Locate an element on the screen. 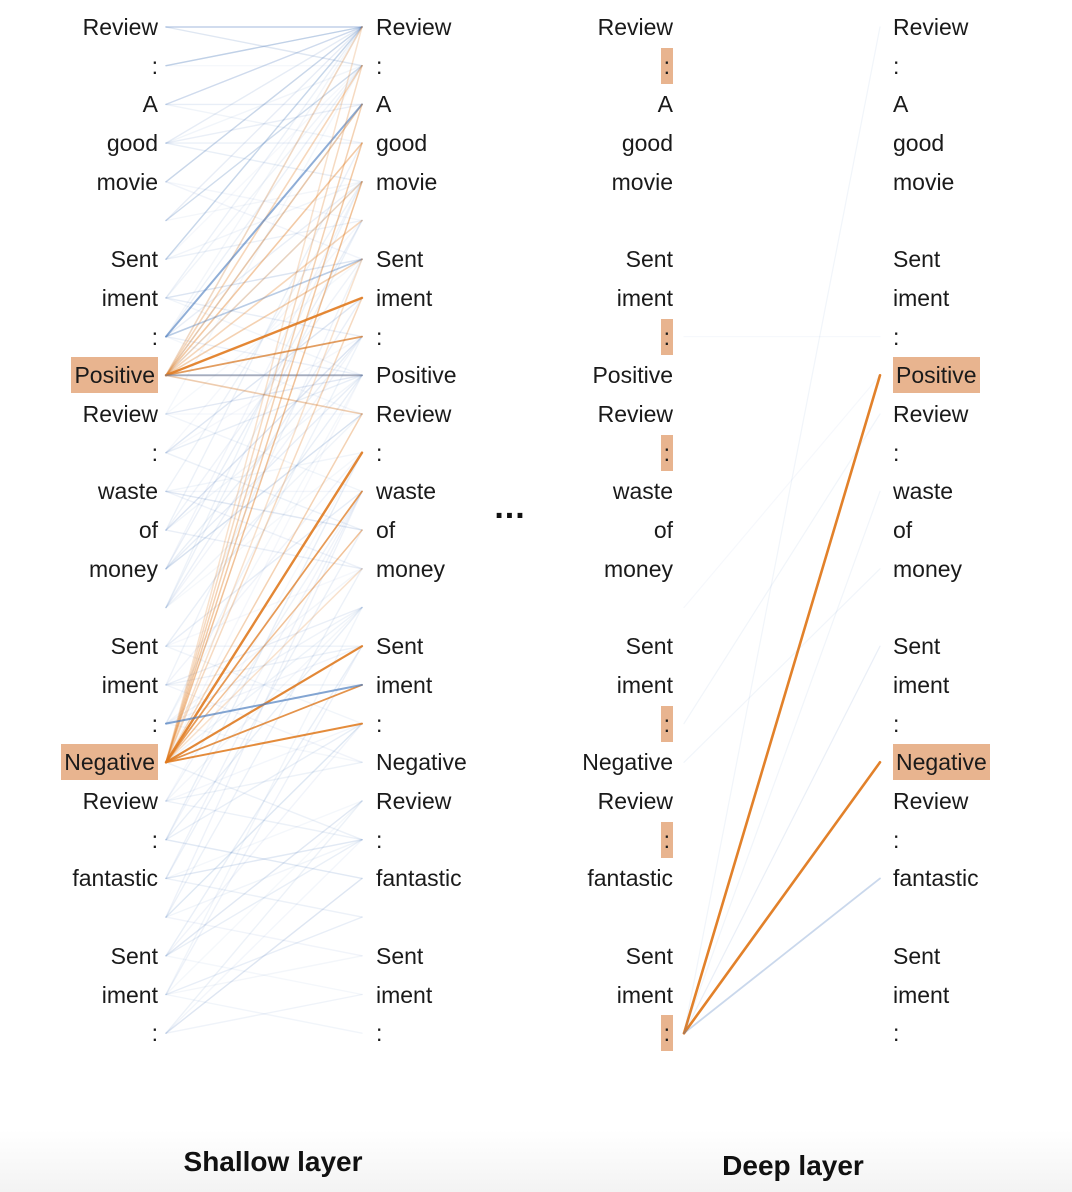 The image size is (1072, 1192). deep-source-token-10: Review is located at coordinates (635, 414).